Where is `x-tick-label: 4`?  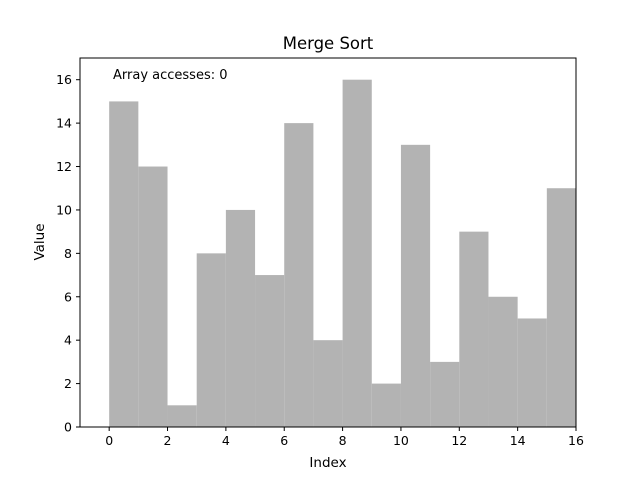
x-tick-label: 4 is located at coordinates (226, 440).